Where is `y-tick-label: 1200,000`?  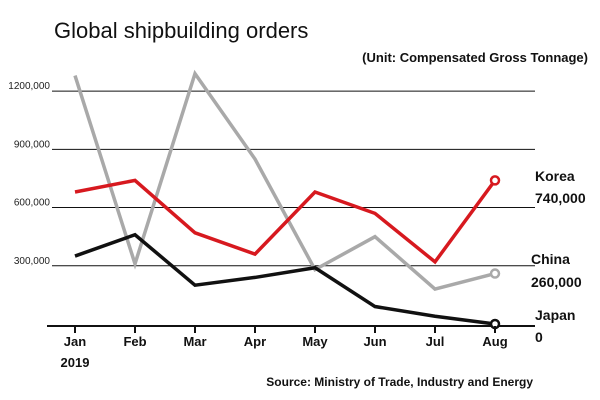 y-tick-label: 1200,000 is located at coordinates (29, 86).